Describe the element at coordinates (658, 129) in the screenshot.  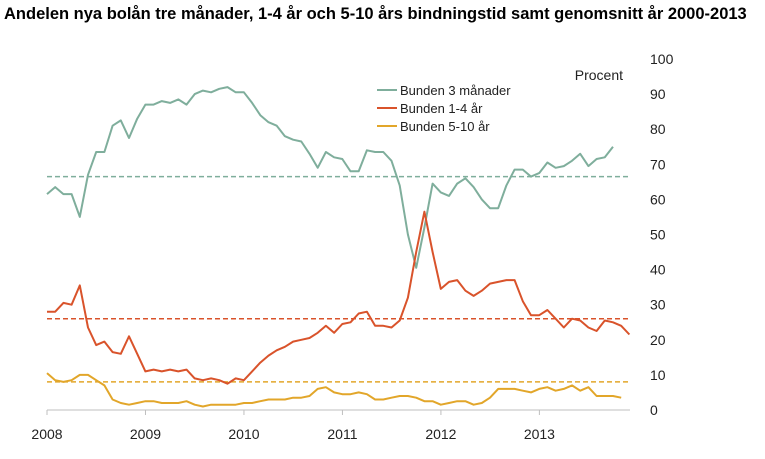
I see `y-tick-label: 80` at that location.